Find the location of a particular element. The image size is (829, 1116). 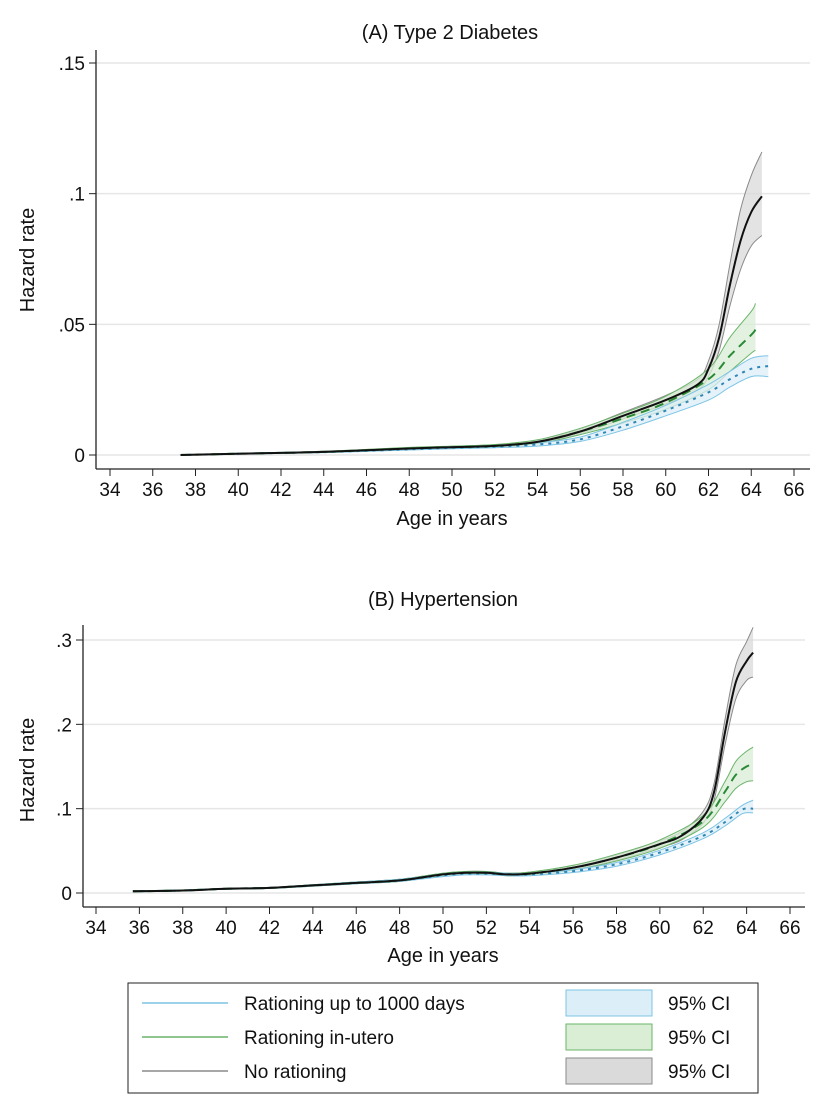

panel-b-ylabel: Hazard rate is located at coordinates (28, 770).